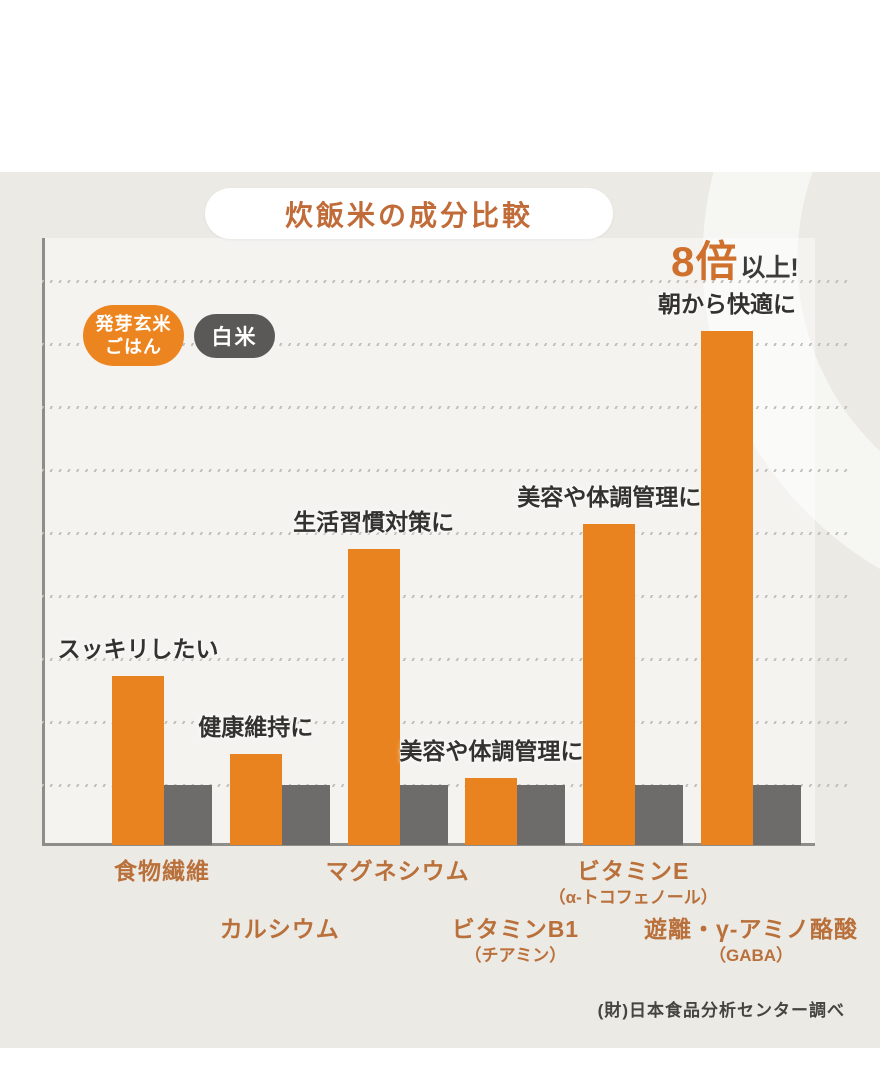 The width and height of the screenshot is (880, 1080). Describe the element at coordinates (515, 929) in the screenshot. I see `category-label-main: ビタミンB1` at that location.